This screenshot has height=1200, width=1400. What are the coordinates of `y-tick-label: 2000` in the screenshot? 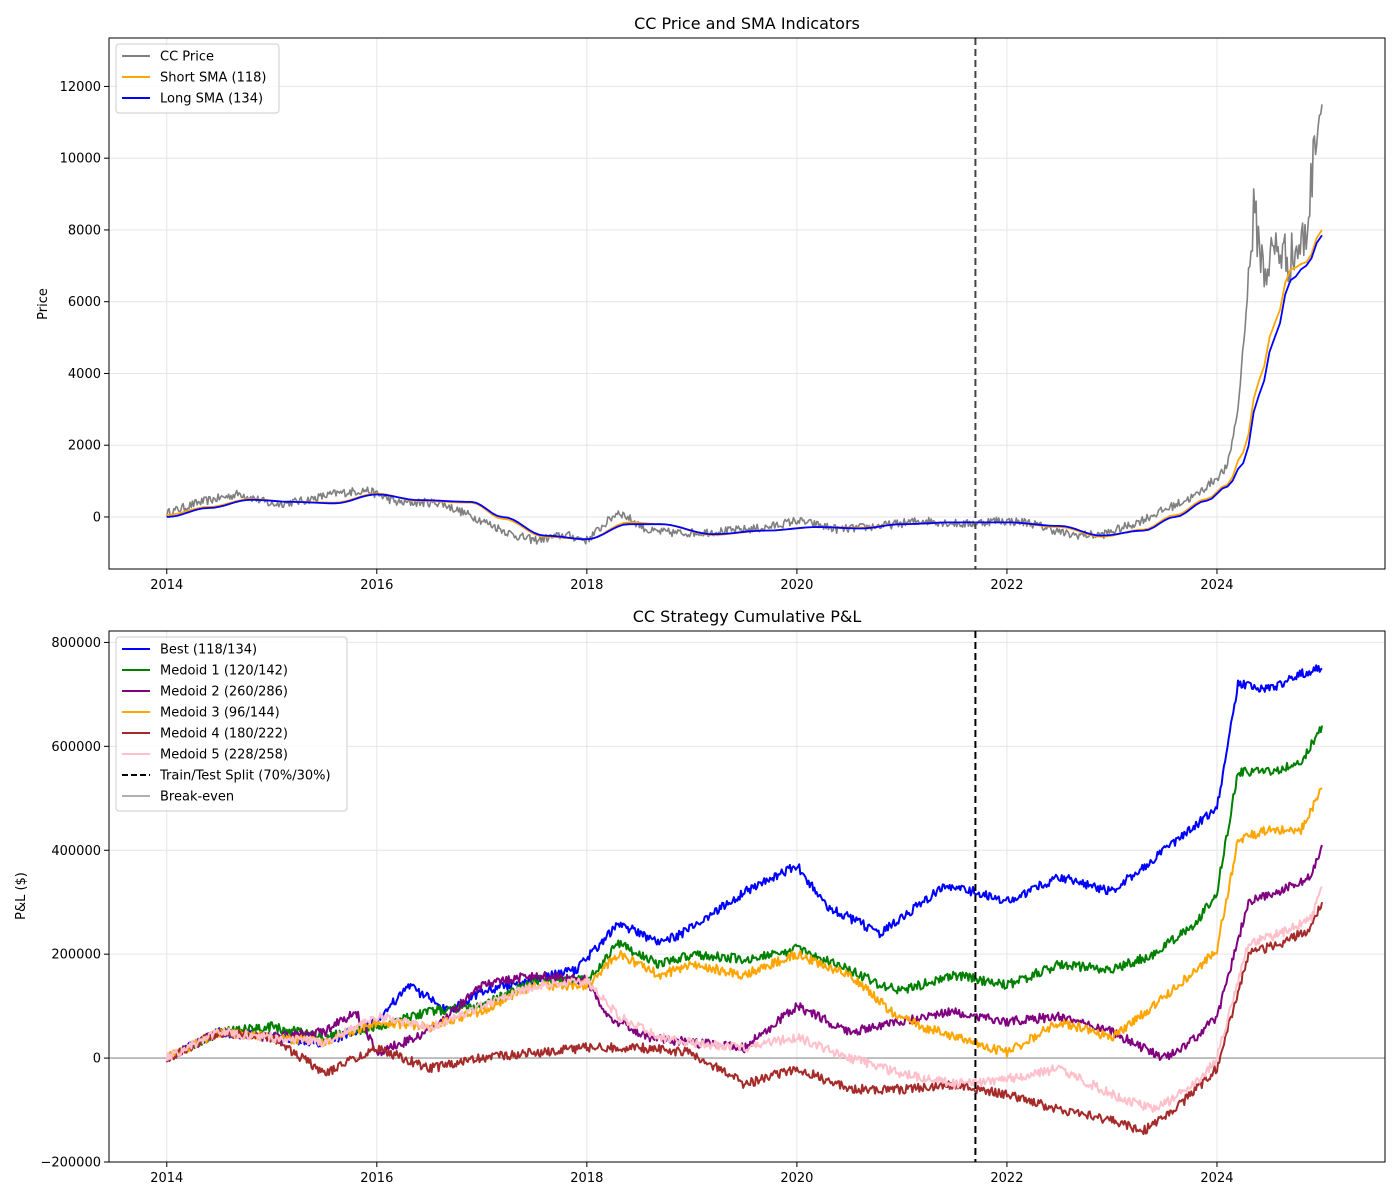 It's located at (84, 446).